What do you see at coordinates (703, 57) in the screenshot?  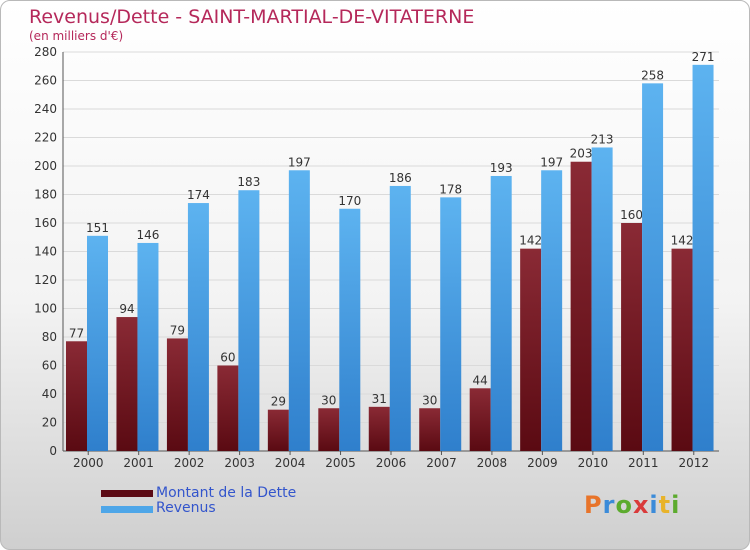 I see `data-label-revenue: 271` at bounding box center [703, 57].